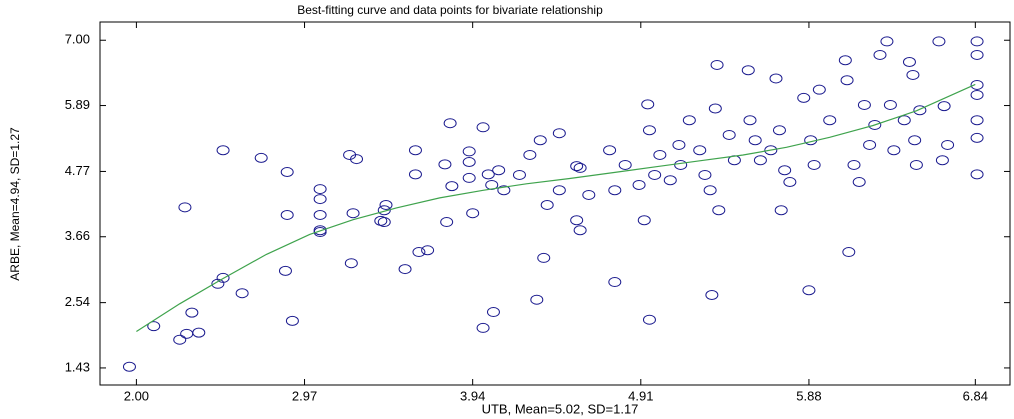  I want to click on x-tick-label: 3.94, so click(472, 395).